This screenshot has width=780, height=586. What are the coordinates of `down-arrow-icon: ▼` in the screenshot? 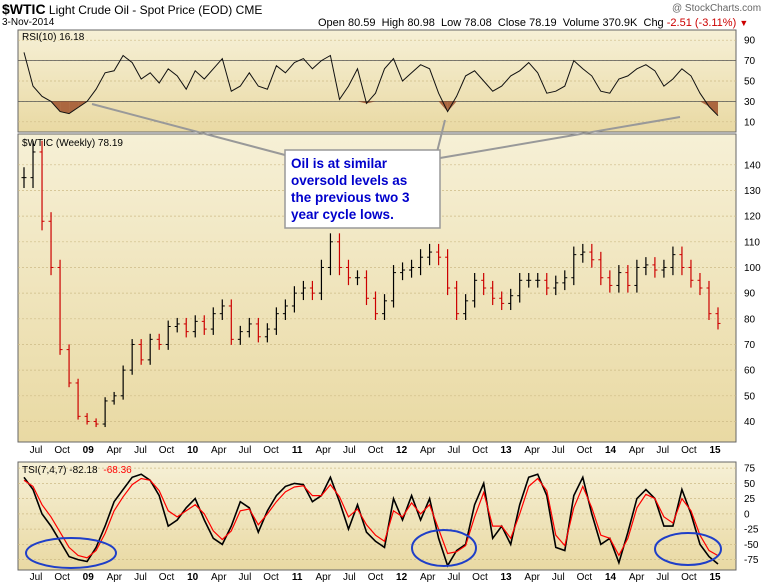 It's located at (744, 23).